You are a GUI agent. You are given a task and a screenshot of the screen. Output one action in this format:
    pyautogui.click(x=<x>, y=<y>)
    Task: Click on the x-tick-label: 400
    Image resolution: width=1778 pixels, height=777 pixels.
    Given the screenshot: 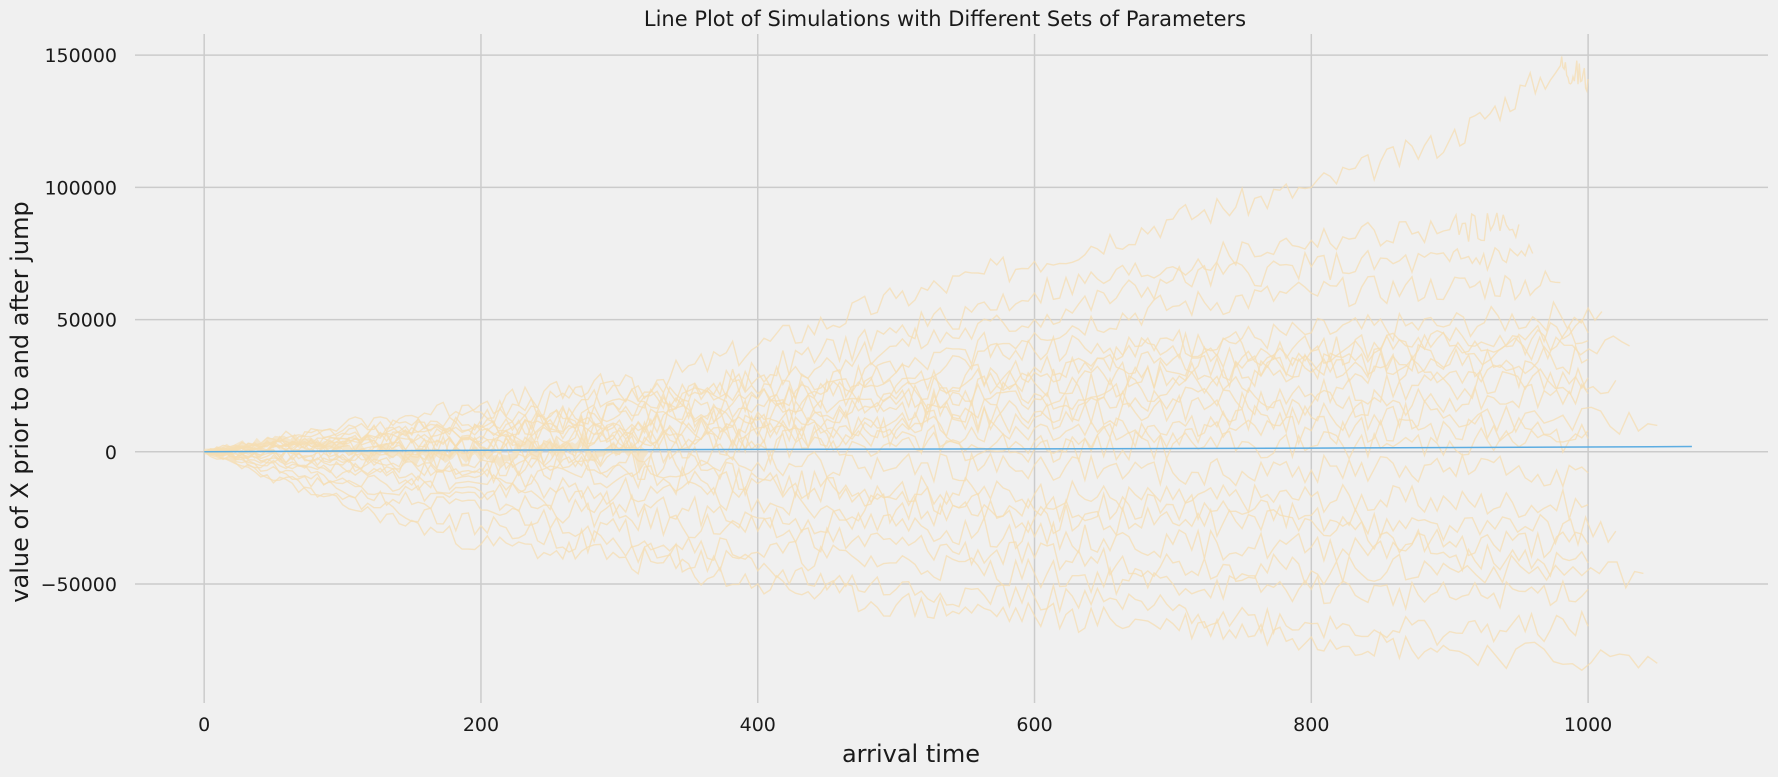 What is the action you would take?
    pyautogui.click(x=758, y=725)
    